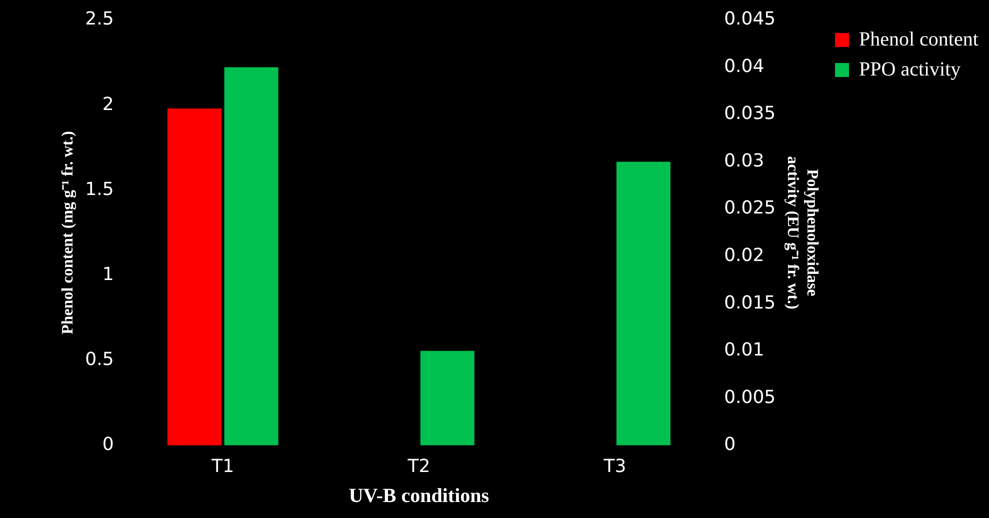 This screenshot has height=518, width=989. What do you see at coordinates (744, 350) in the screenshot?
I see `y2-tick-label: 0.01` at bounding box center [744, 350].